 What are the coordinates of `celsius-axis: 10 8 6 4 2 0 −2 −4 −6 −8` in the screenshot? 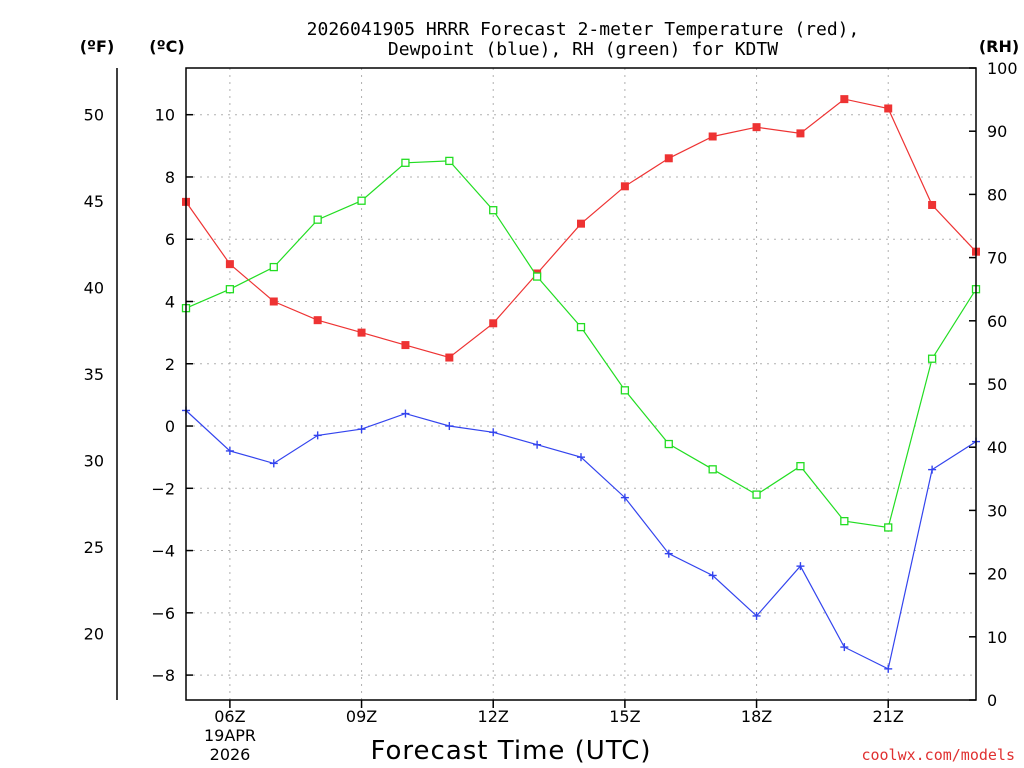 It's located at (172, 395).